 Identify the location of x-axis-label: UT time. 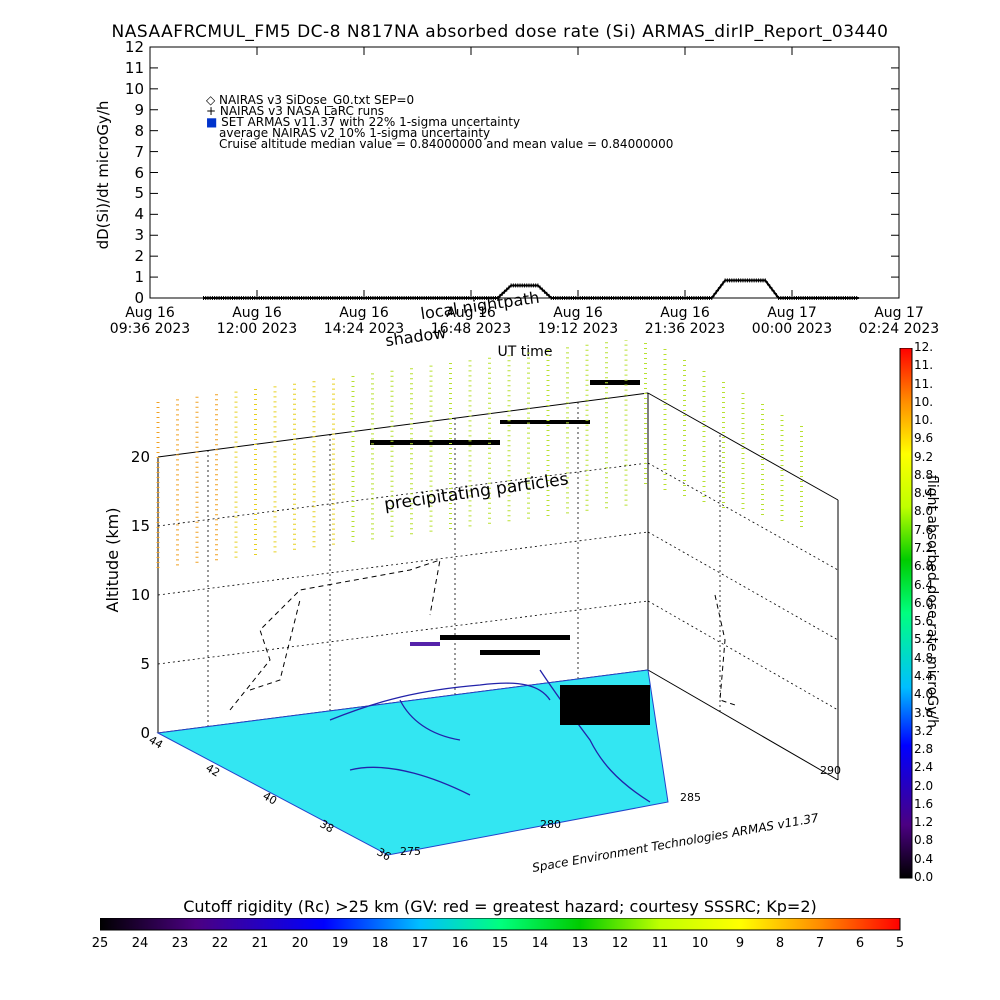
(525, 352).